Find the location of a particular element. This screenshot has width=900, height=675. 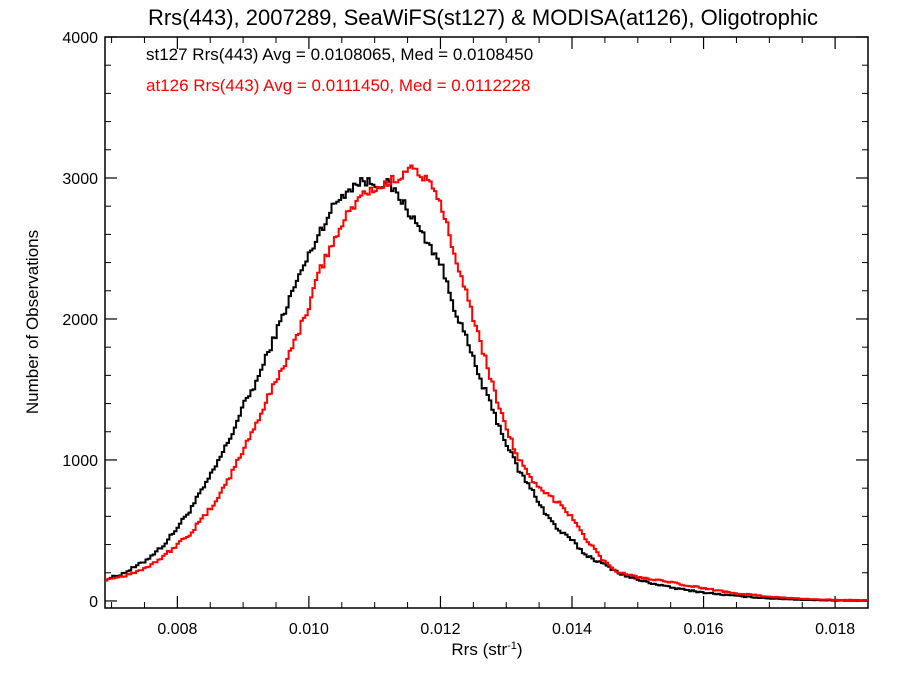

x-tick-label: 0.018 is located at coordinates (835, 629).